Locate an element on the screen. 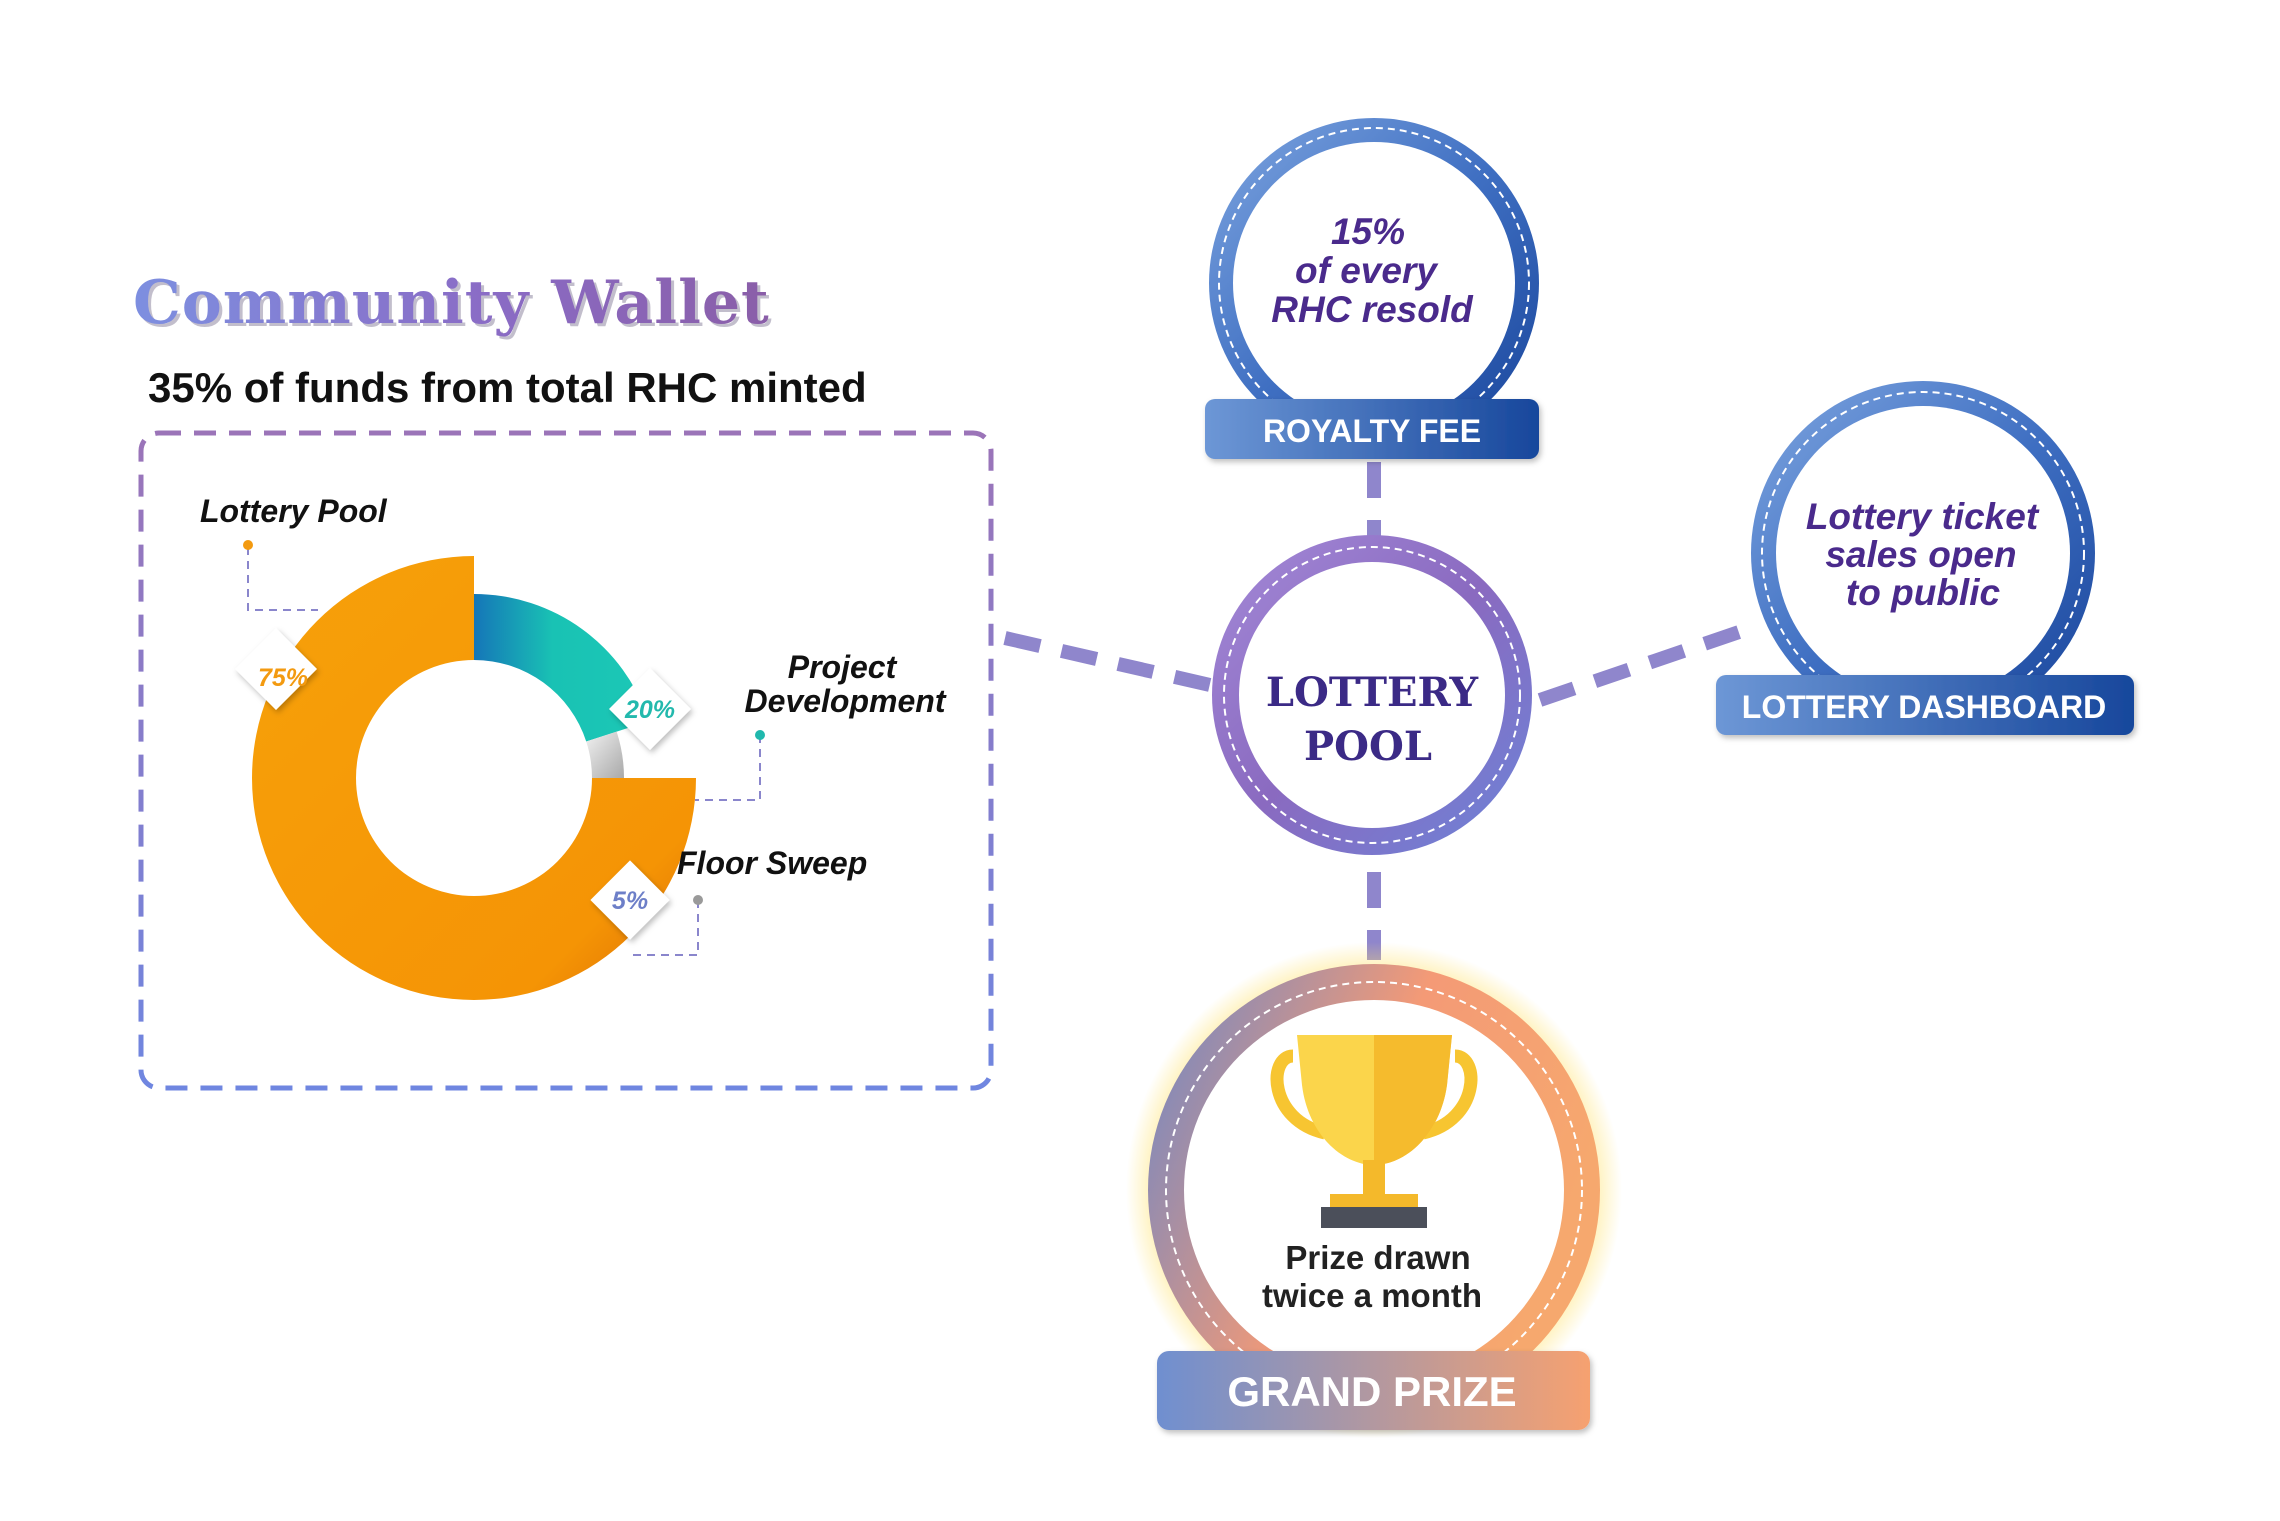 Image resolution: width=2280 pixels, height=1521 pixels. value-label-project-development: 20% is located at coordinates (649, 710).